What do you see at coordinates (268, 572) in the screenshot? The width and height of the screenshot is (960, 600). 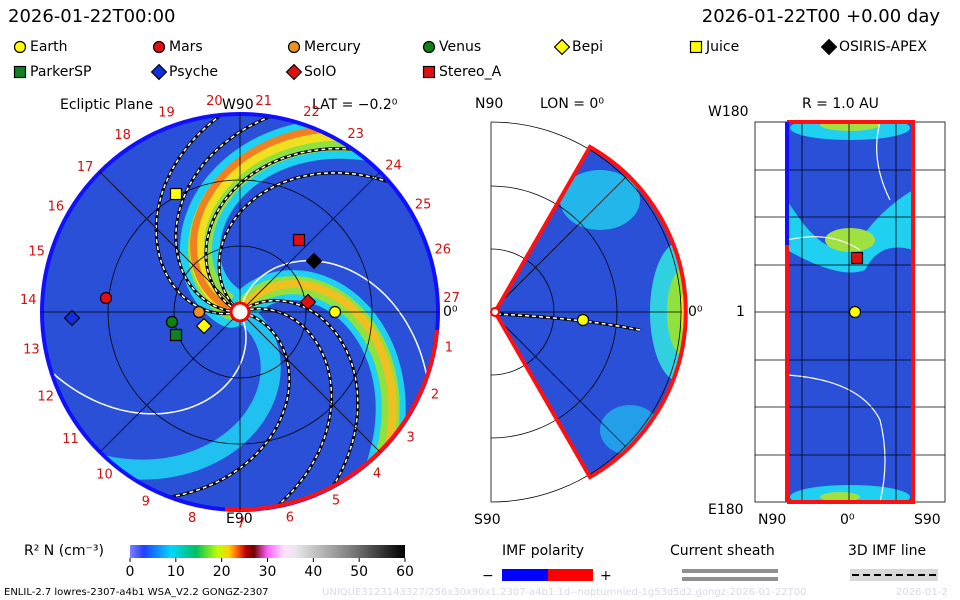 I see `colorbar-tick-label: 30` at bounding box center [268, 572].